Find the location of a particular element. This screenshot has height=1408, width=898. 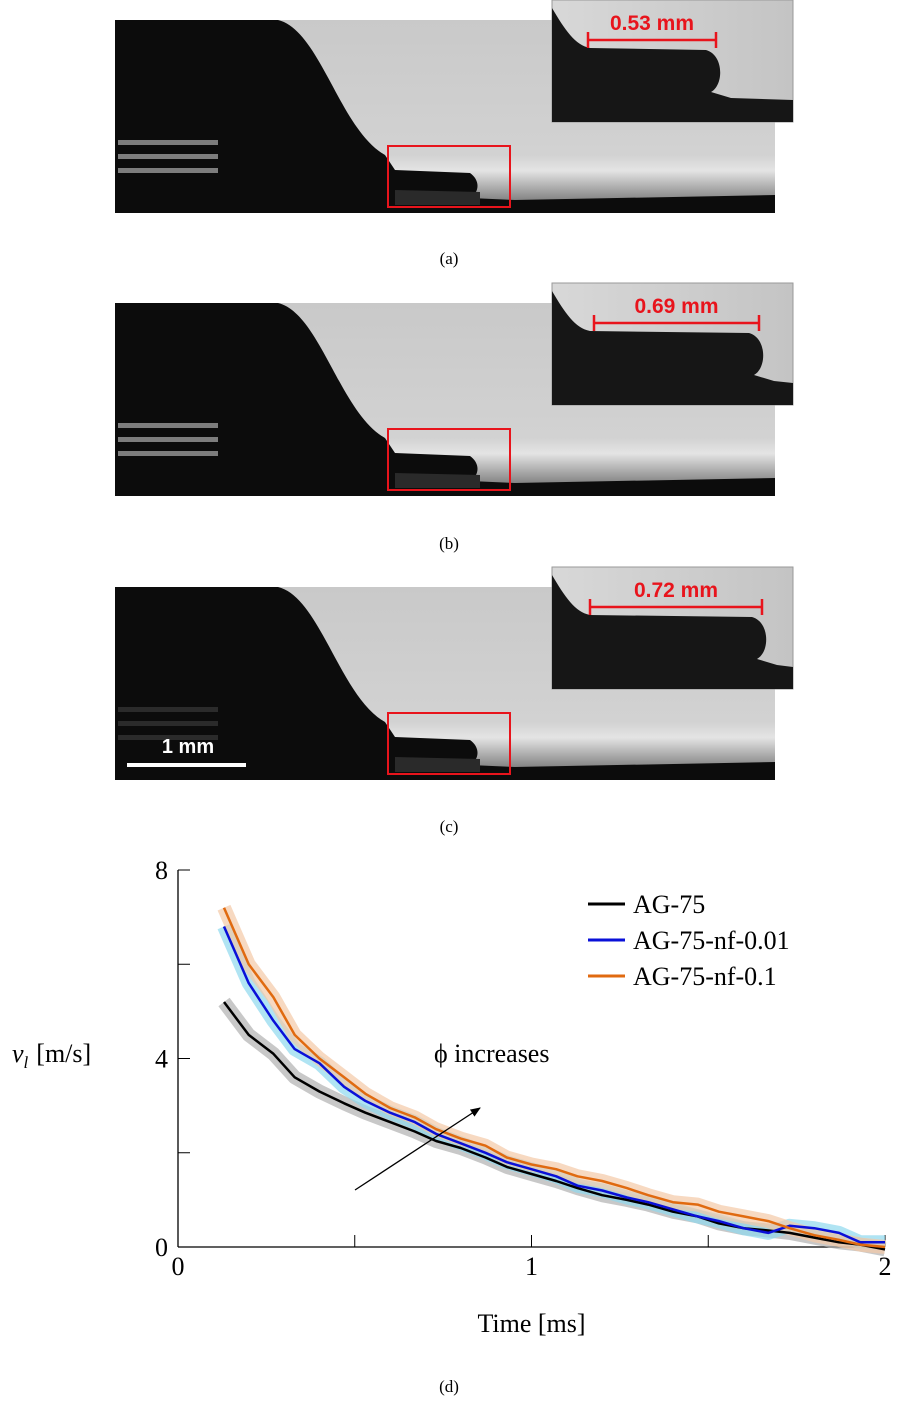

panel-label: (c) is located at coordinates (449, 826).